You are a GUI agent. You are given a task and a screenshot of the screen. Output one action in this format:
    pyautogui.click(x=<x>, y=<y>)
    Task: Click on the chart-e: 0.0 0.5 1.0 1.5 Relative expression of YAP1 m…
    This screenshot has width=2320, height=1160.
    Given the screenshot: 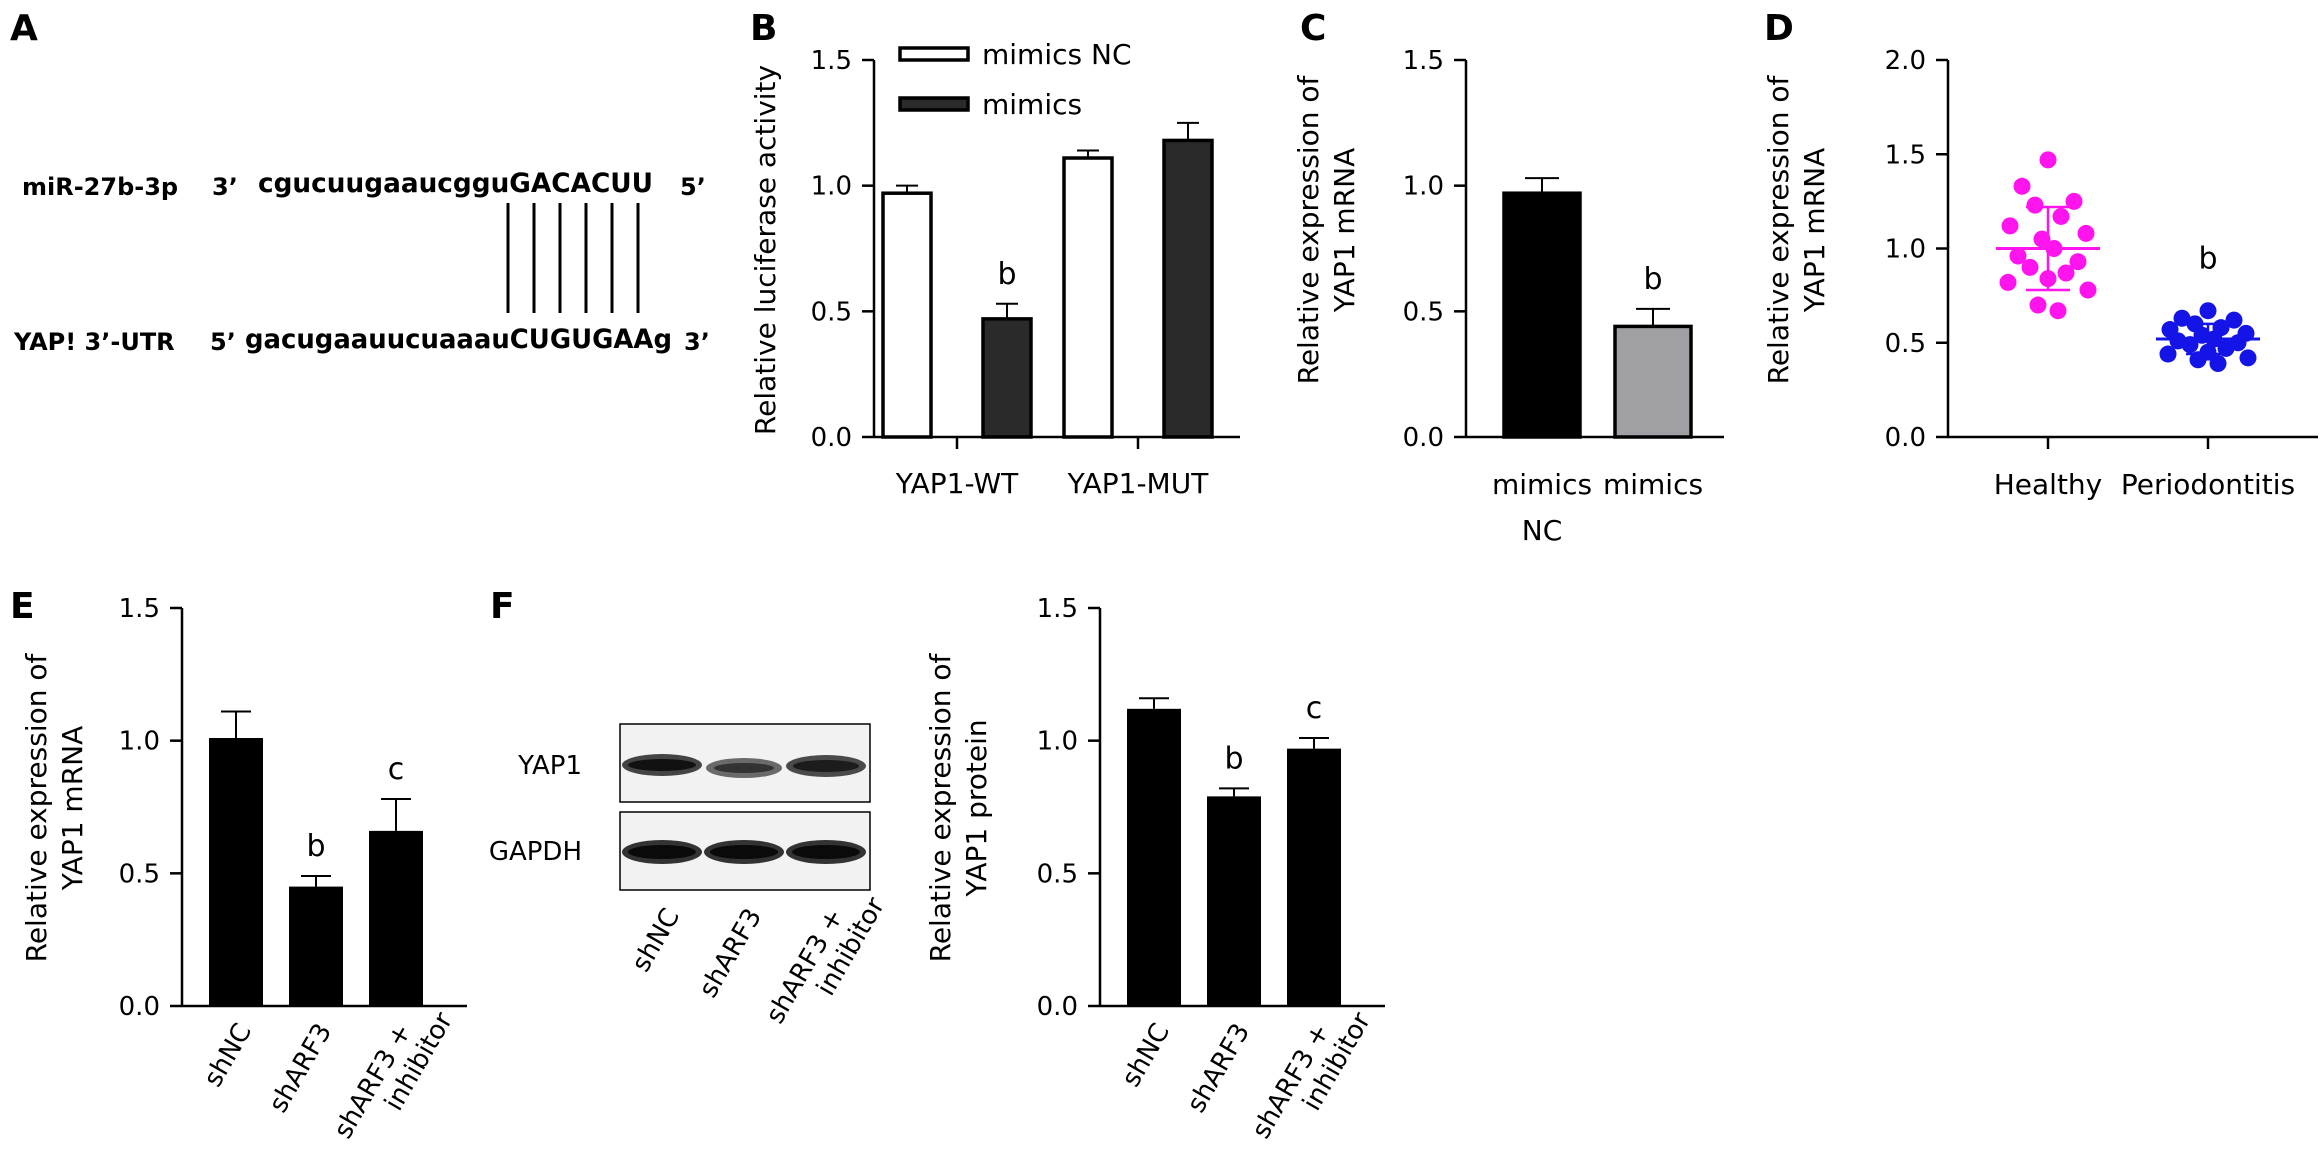 What is the action you would take?
    pyautogui.click(x=243, y=876)
    